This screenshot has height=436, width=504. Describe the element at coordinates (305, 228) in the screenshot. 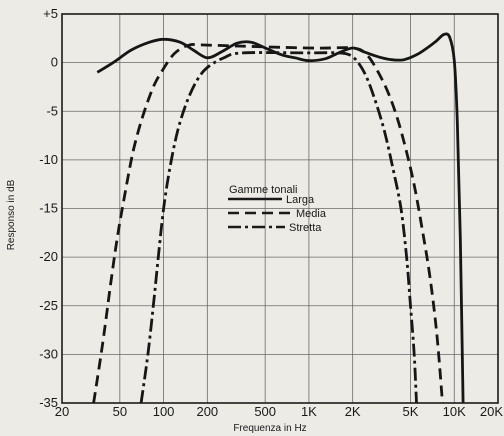

I see `legend-label-stretta: Stretta` at that location.